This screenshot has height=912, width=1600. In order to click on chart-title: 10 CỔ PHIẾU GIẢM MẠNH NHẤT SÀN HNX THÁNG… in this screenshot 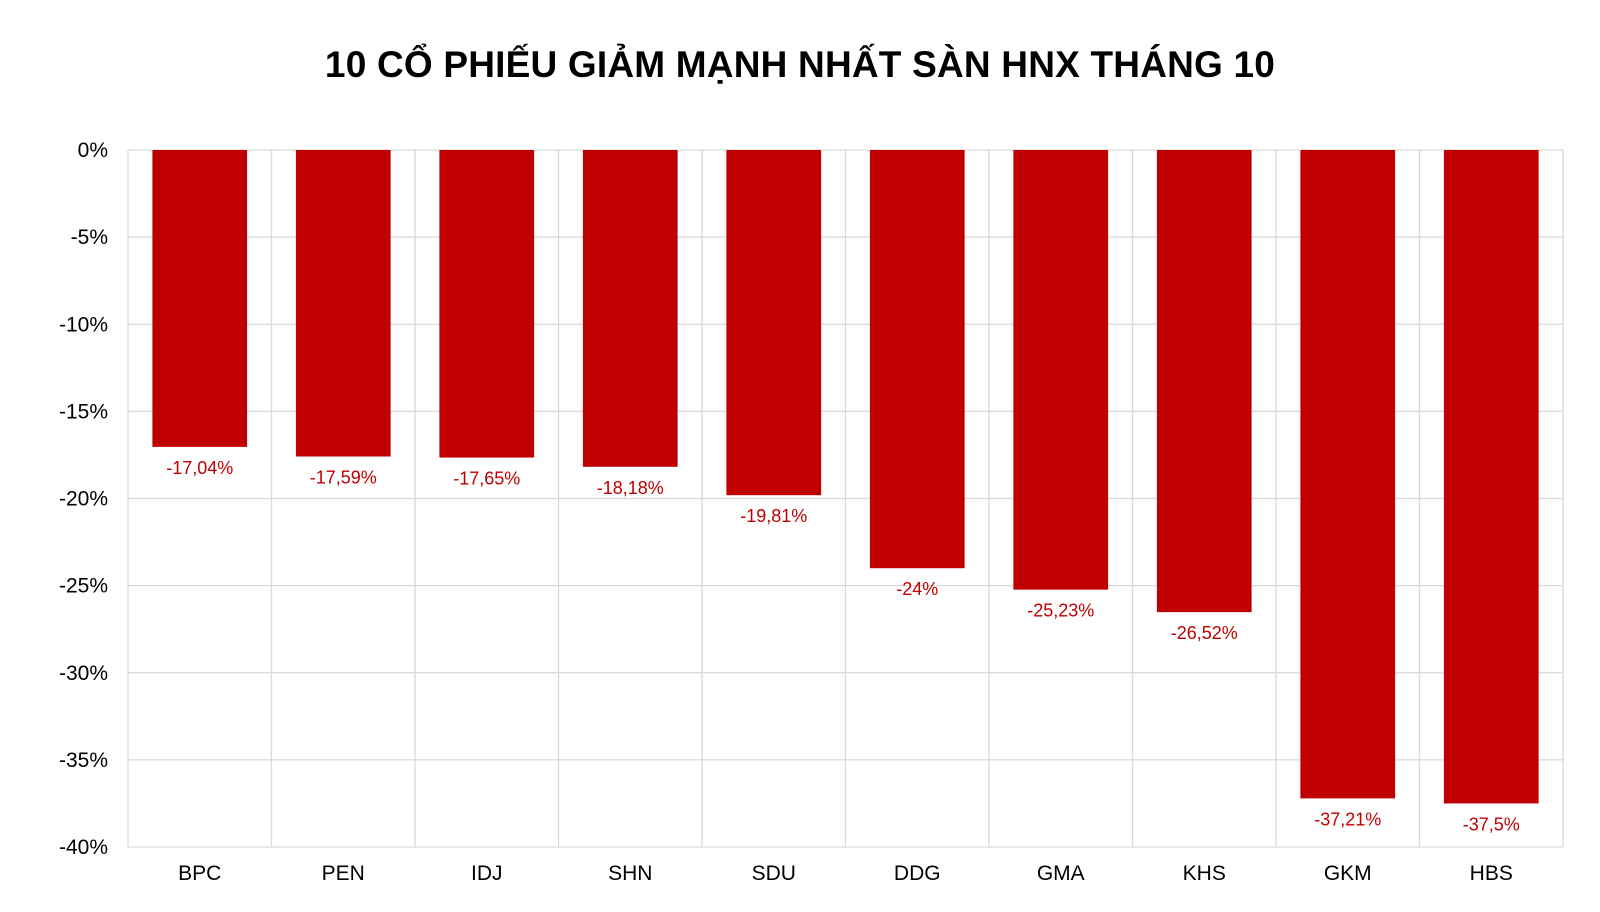, I will do `click(800, 64)`.